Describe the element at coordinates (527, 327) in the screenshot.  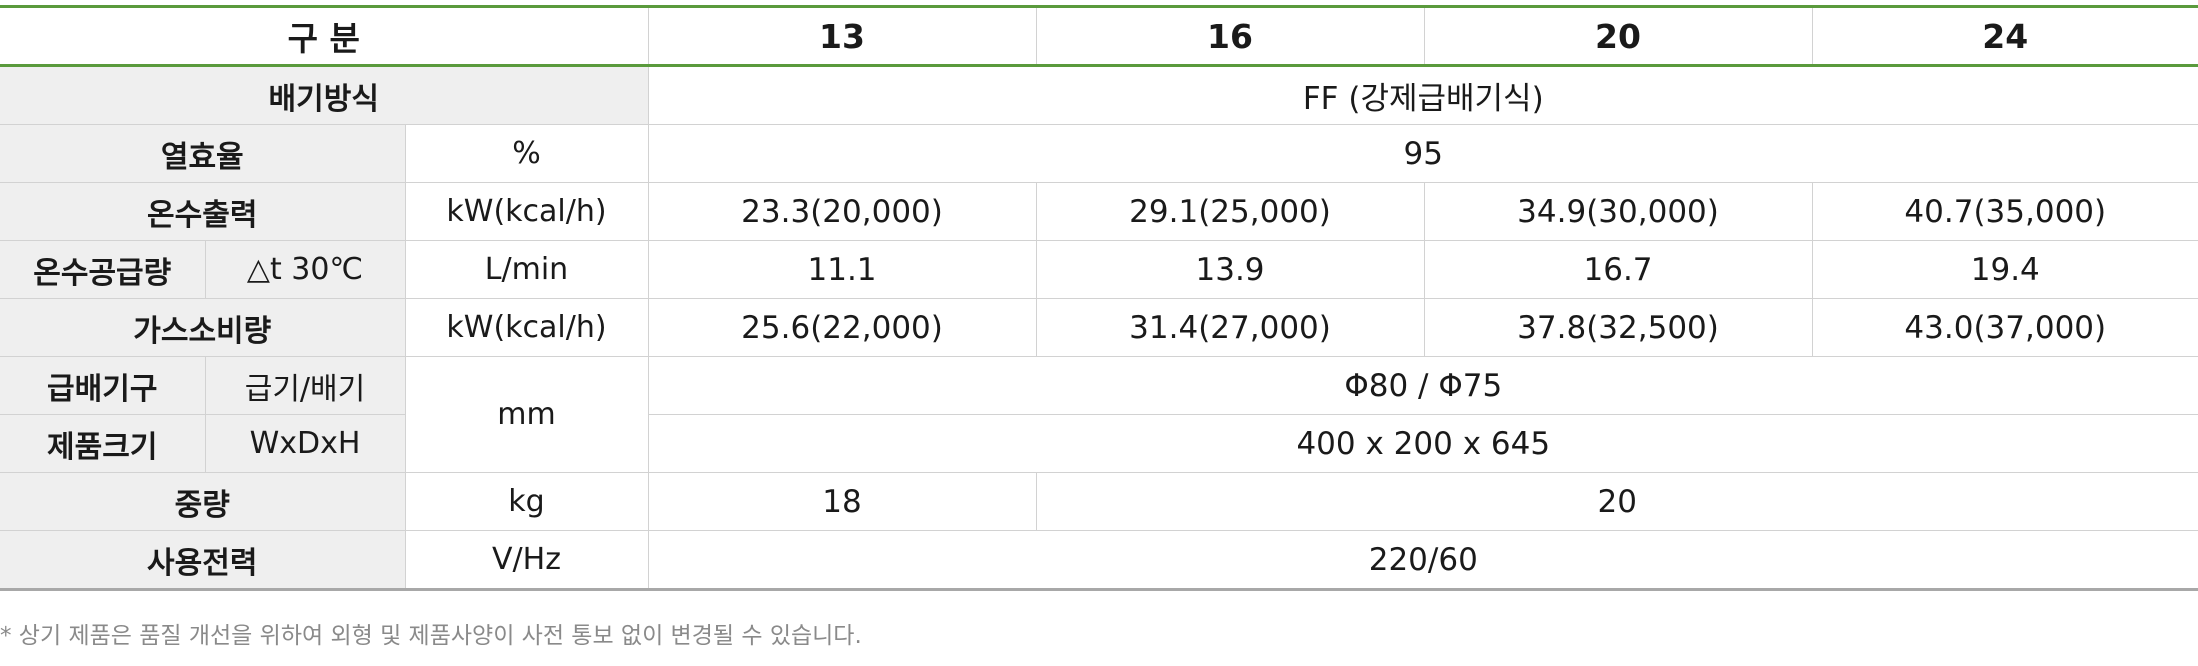
I see `gas-consumption-unit: kW(kcal/h)` at that location.